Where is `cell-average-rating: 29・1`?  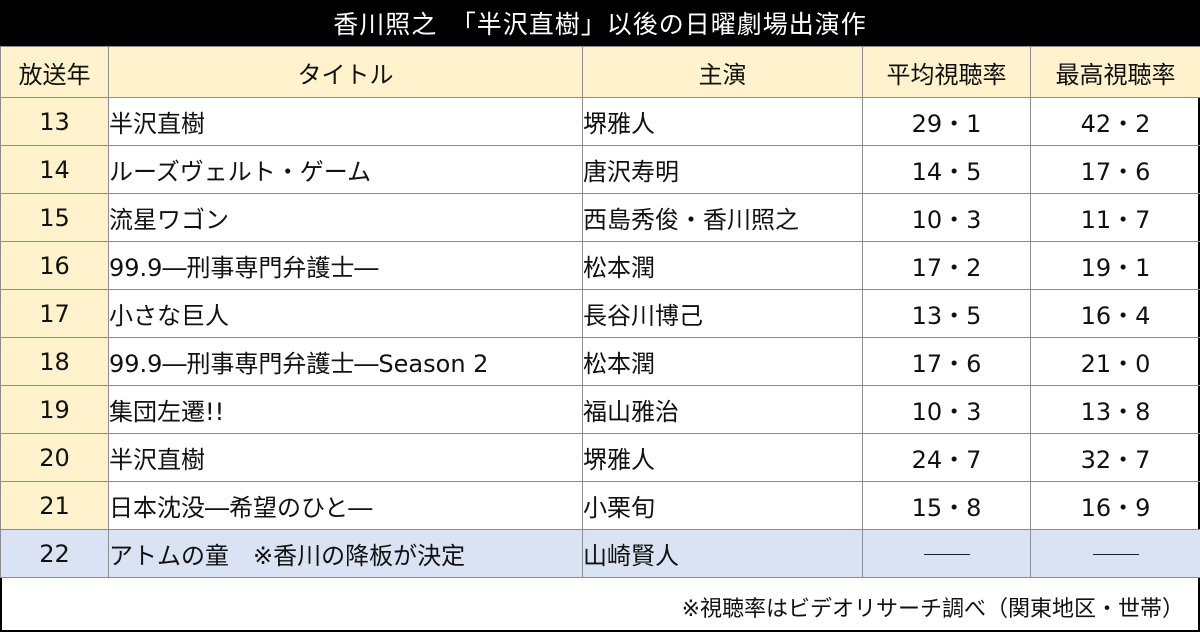
cell-average-rating: 29・1 is located at coordinates (946, 121).